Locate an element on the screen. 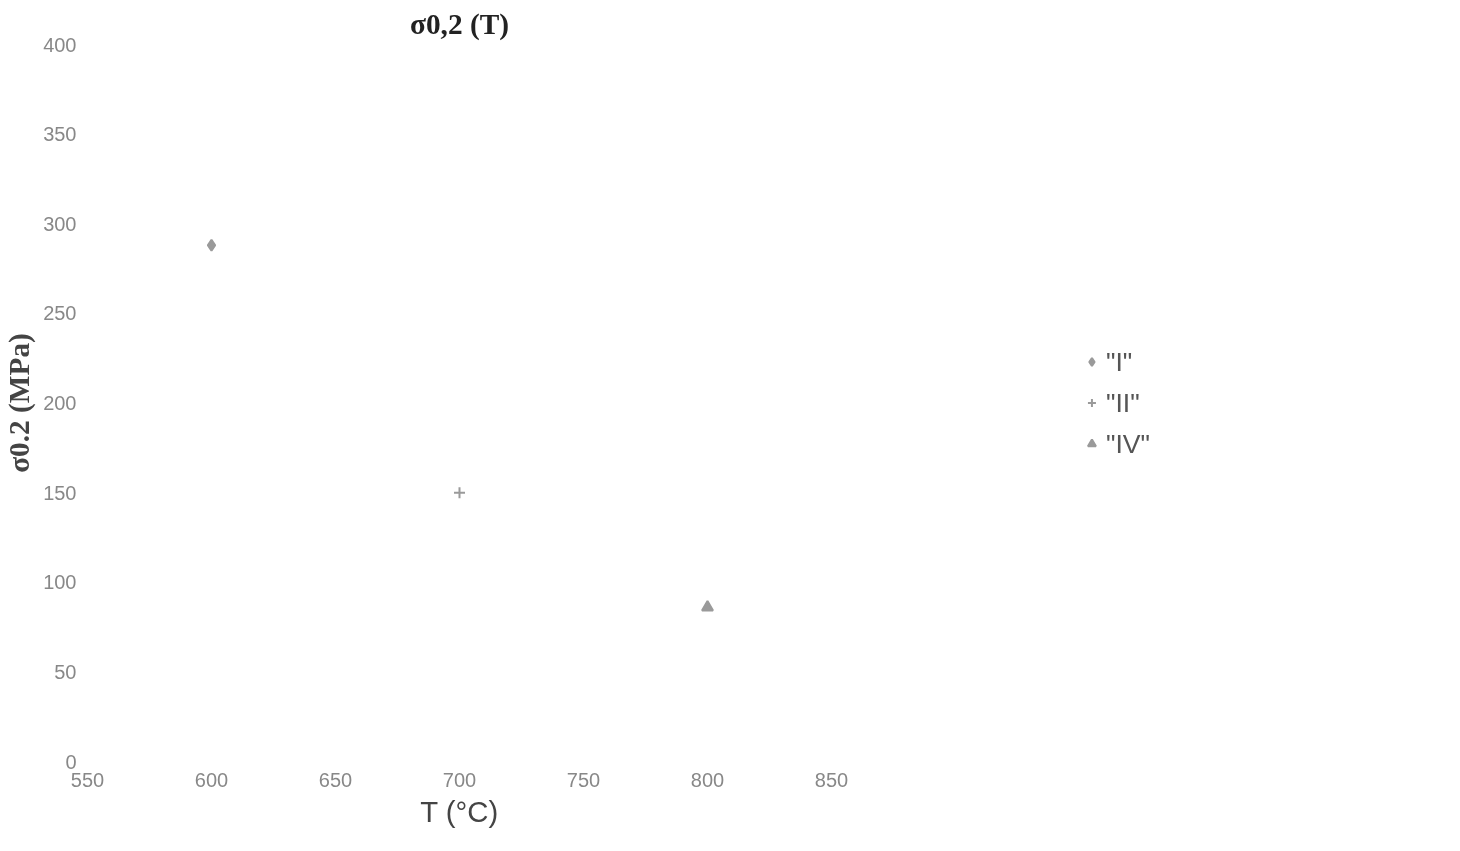 This screenshot has width=1460, height=851. x-tick-label: 600 is located at coordinates (211, 779).